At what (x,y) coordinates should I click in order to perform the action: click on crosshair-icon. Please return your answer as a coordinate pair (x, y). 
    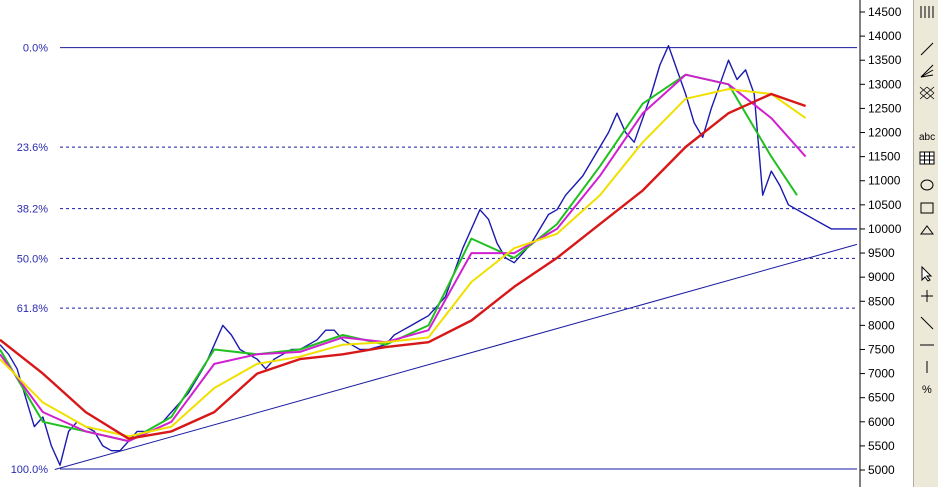
    Looking at the image, I should click on (926, 295).